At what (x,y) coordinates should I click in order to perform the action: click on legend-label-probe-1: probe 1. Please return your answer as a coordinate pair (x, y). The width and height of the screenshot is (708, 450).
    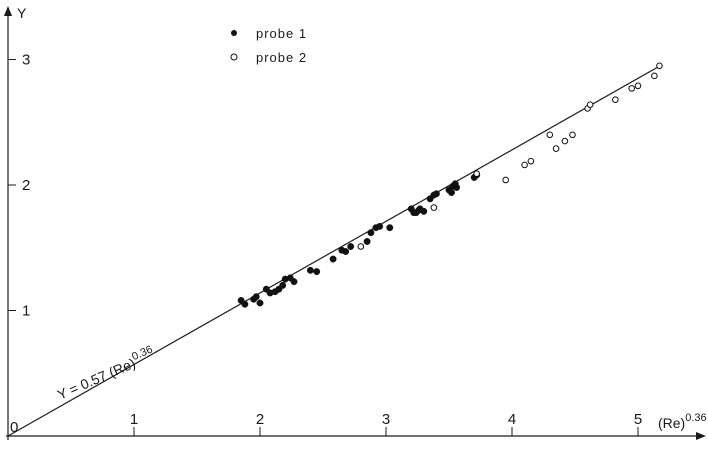
    Looking at the image, I should click on (281, 33).